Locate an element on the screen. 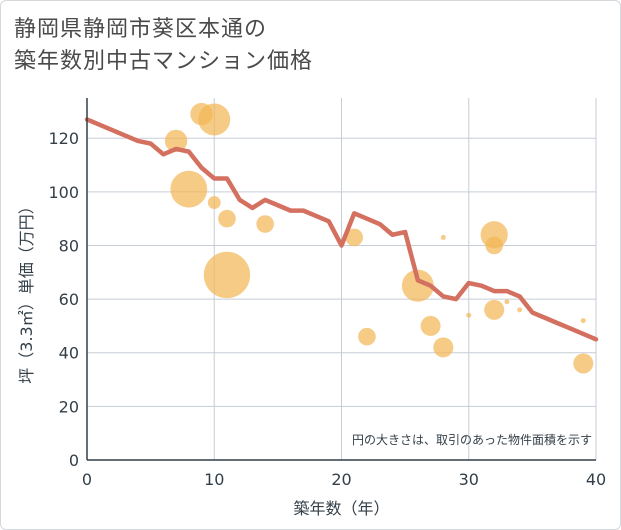 The width and height of the screenshot is (621, 530). y-tick-label: 100 is located at coordinates (63, 192).